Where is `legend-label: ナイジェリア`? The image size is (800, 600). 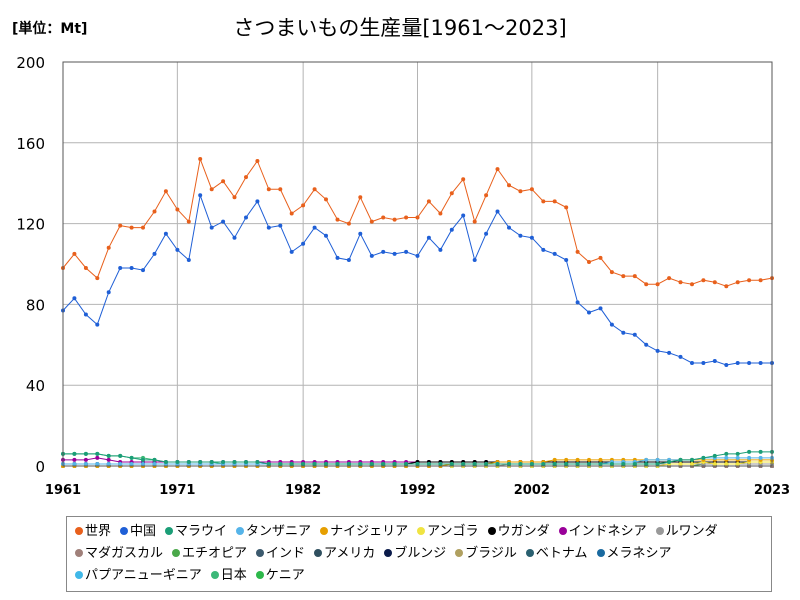
legend-label: ナイジェリア is located at coordinates (369, 531).